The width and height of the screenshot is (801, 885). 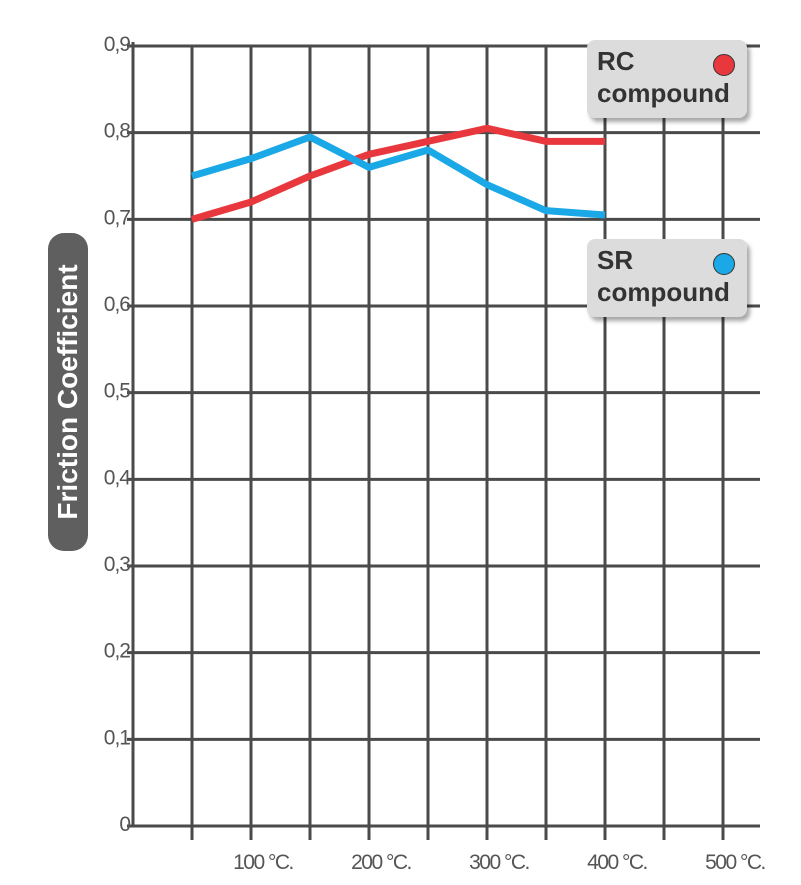 I want to click on y-tick-label: 0,2, so click(x=117, y=651).